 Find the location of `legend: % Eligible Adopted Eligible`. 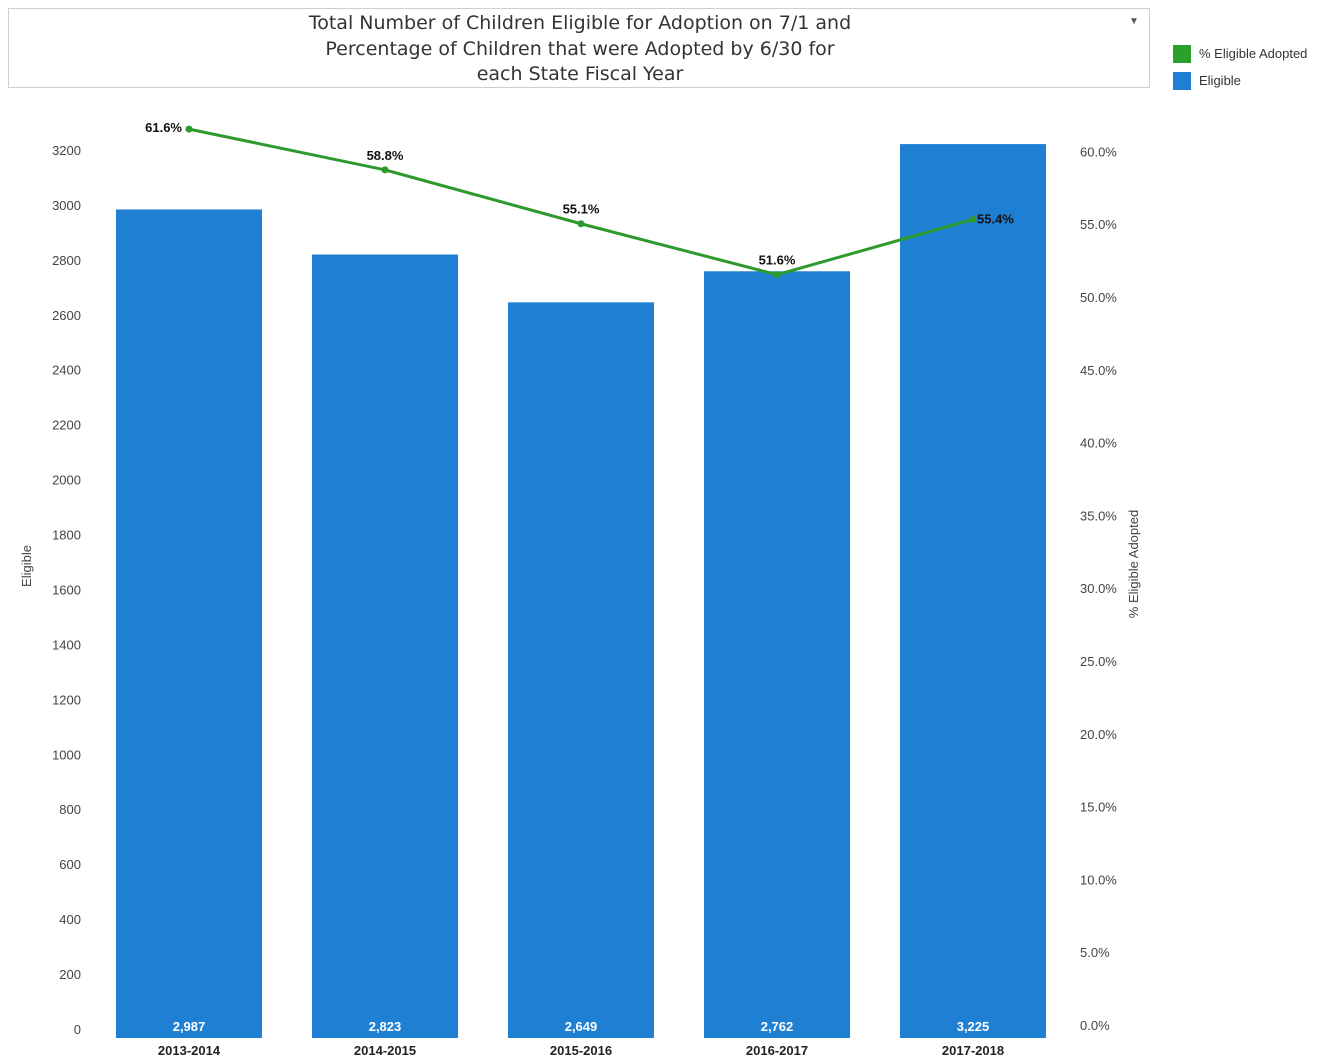

legend: % Eligible Adopted Eligible is located at coordinates (1249, 67).